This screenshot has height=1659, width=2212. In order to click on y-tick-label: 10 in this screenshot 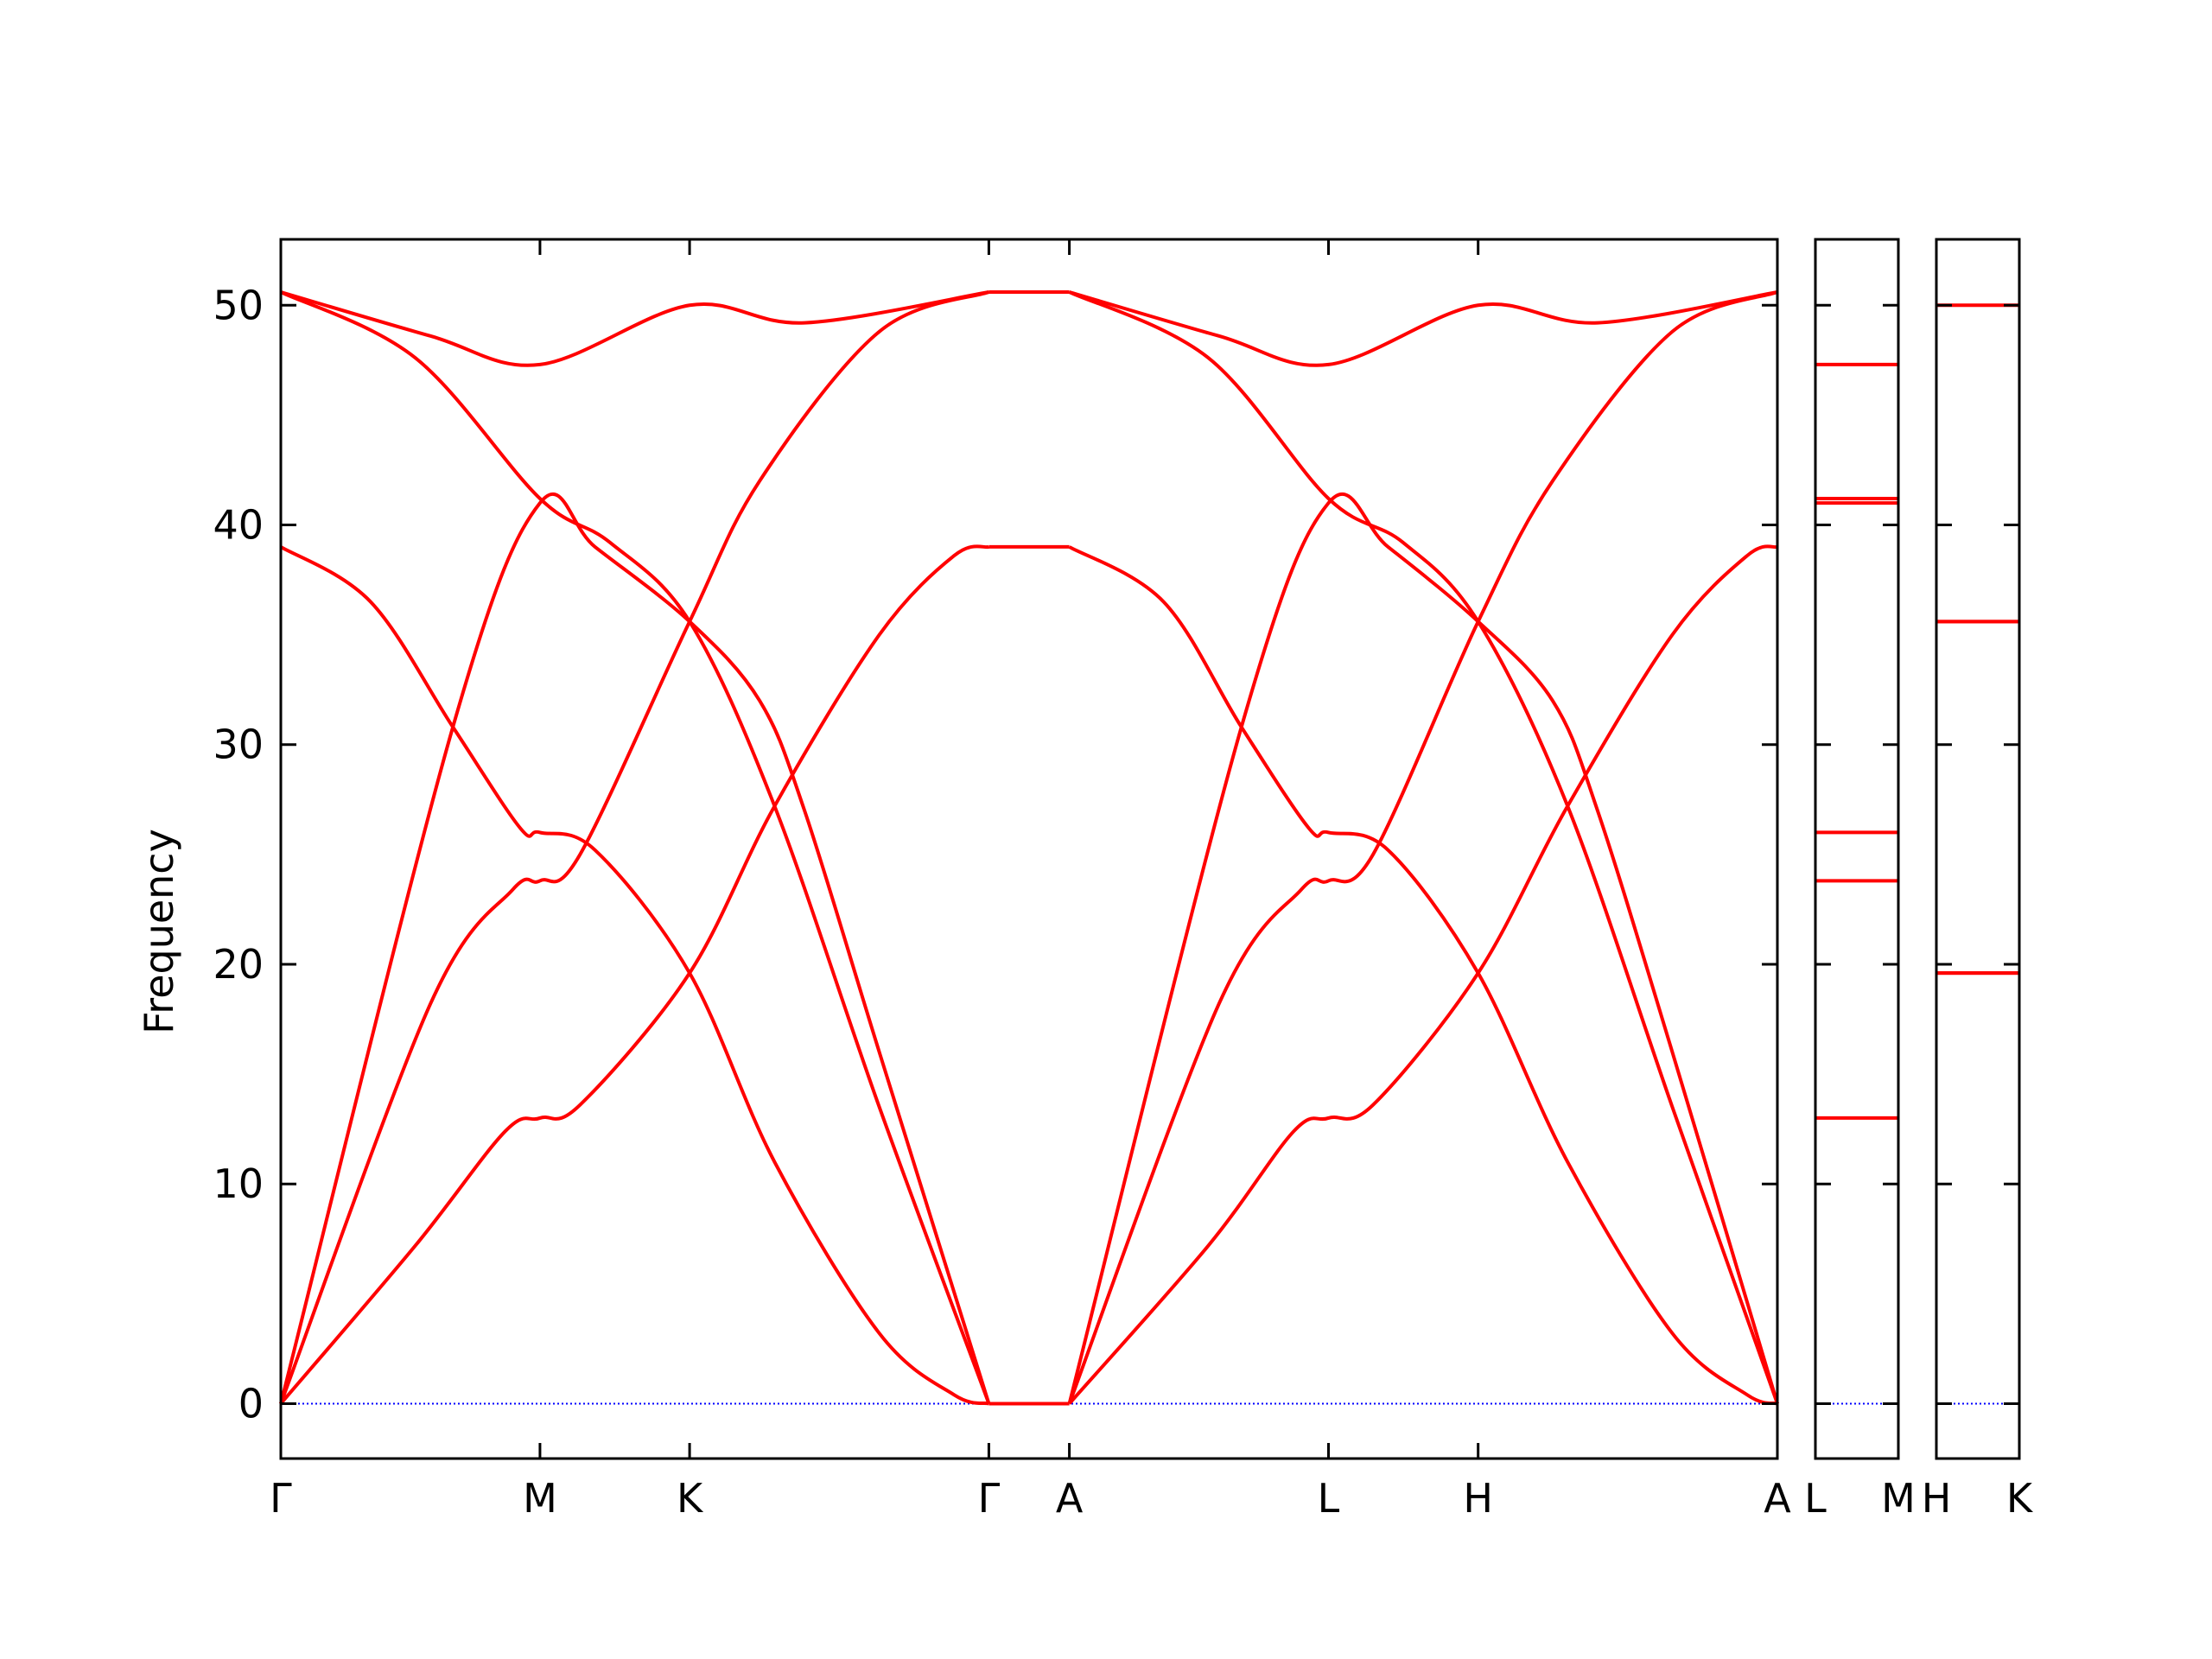, I will do `click(238, 1183)`.